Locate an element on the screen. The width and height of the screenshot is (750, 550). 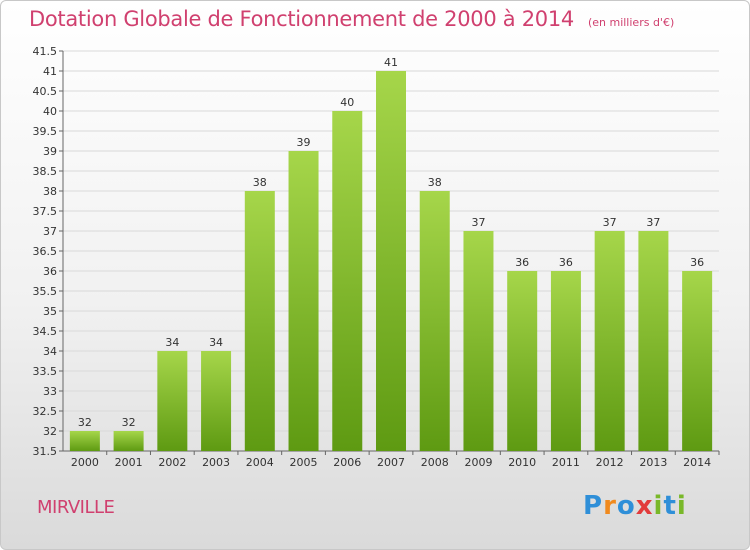
y-tick-label: 38 is located at coordinates (50, 191).